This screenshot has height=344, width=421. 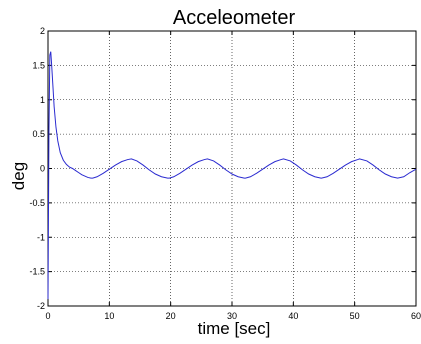 I want to click on x-tick-label: 10, so click(x=109, y=316).